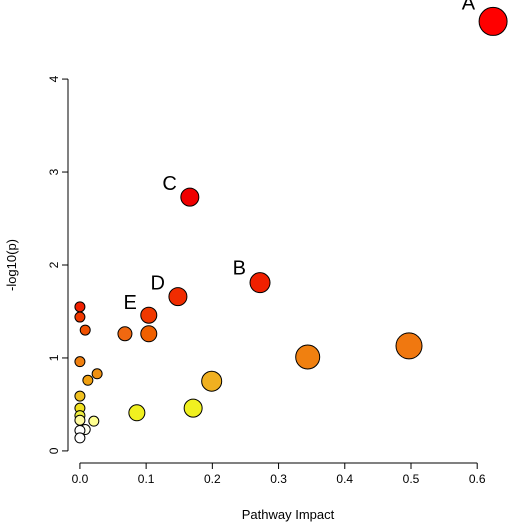  I want to click on point-label: C, so click(169, 184).